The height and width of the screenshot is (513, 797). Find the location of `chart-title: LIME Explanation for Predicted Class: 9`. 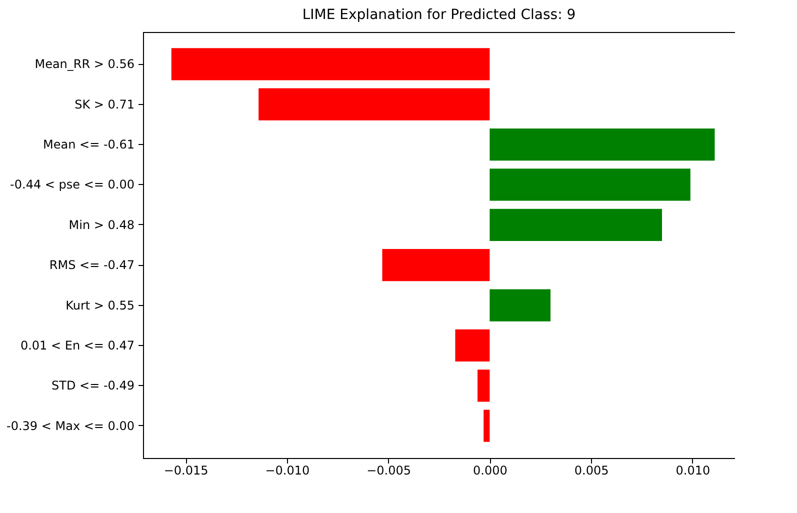

chart-title: LIME Explanation for Predicted Class: 9 is located at coordinates (439, 15).